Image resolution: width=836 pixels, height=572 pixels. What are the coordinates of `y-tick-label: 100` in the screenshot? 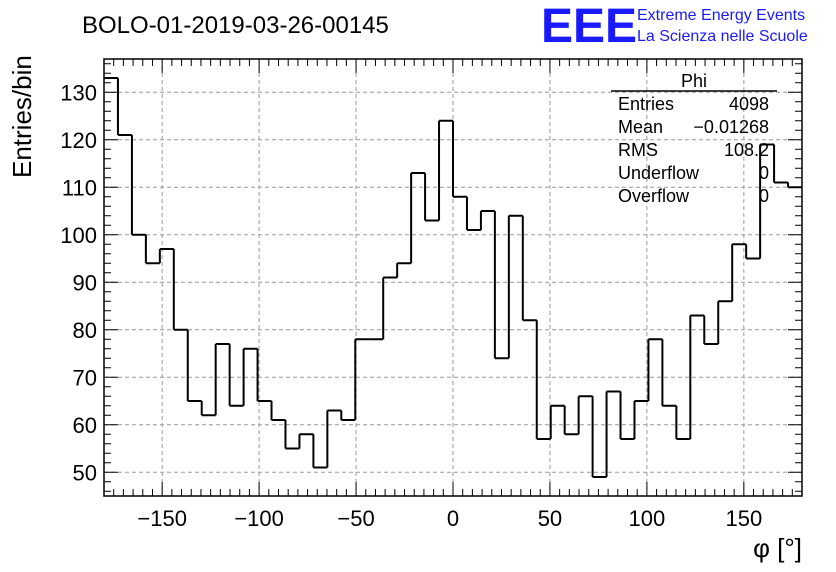 It's located at (78, 235).